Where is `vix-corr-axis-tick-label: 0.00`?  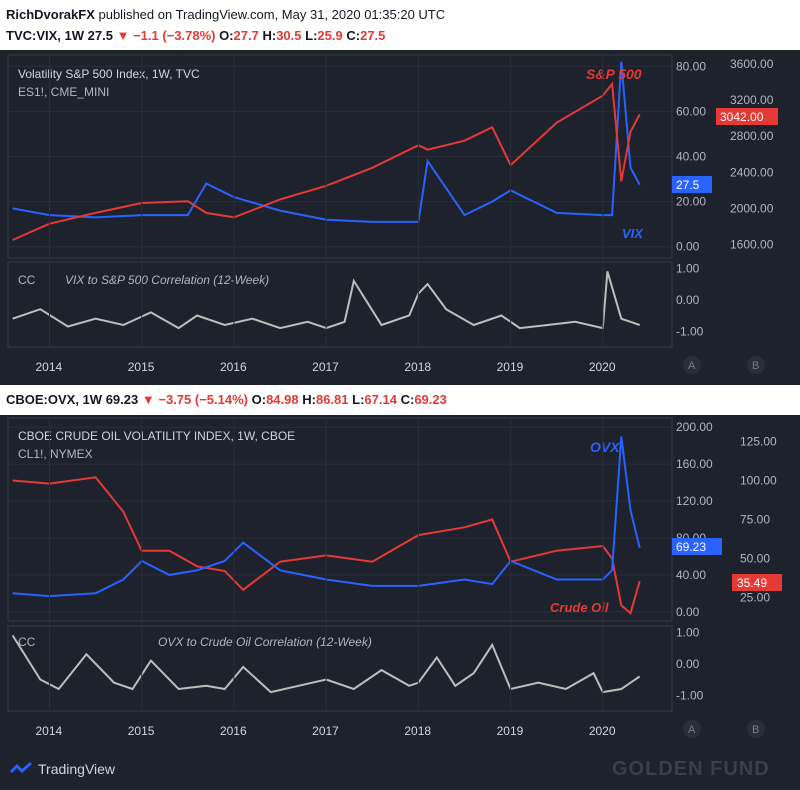 vix-corr-axis-tick-label: 0.00 is located at coordinates (688, 300).